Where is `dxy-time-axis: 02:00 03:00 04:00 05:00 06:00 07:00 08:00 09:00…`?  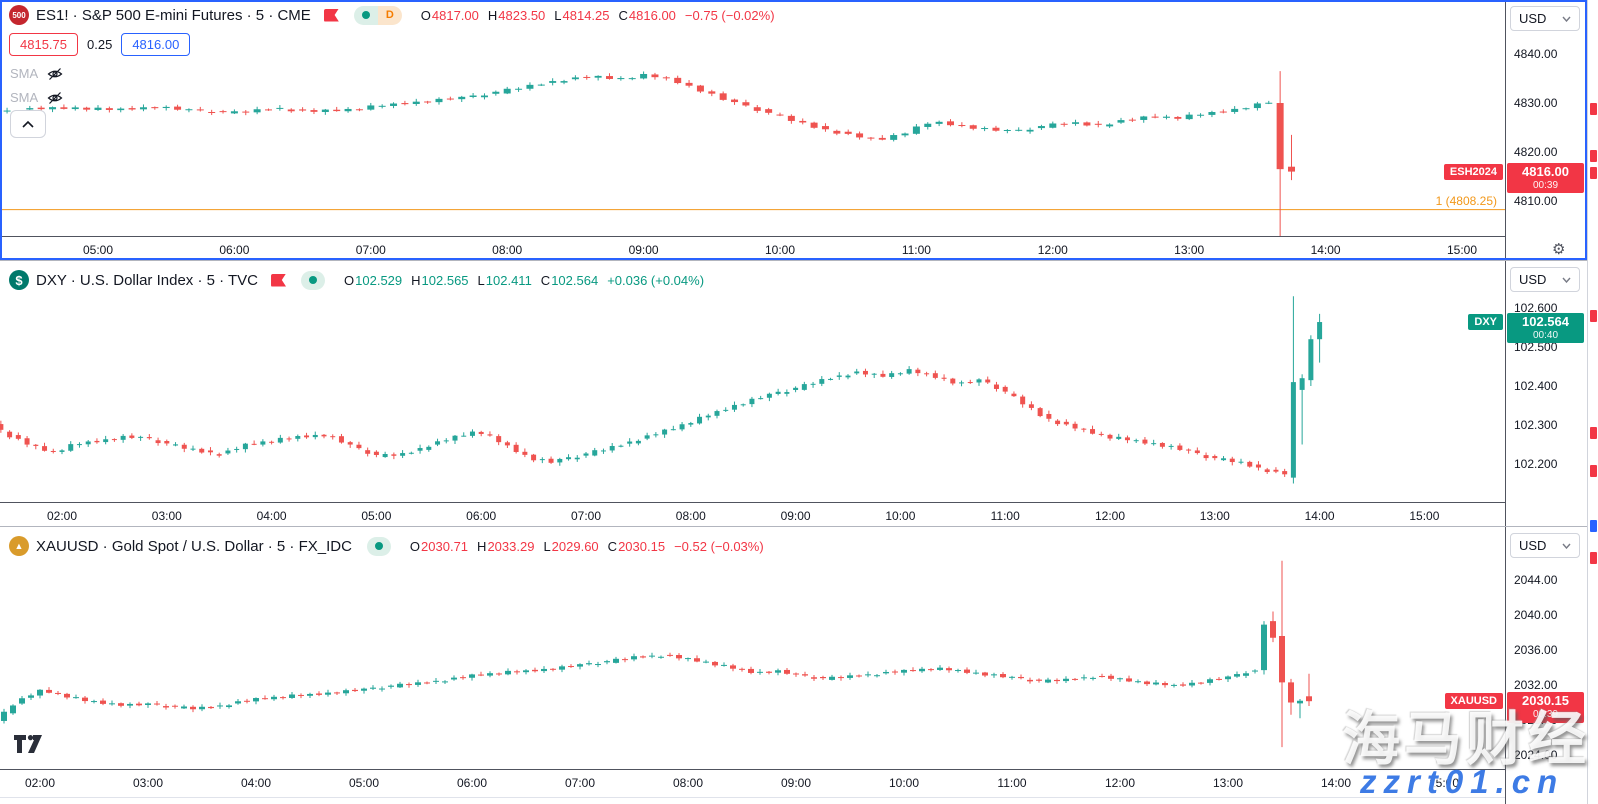
dxy-time-axis: 02:00 03:00 04:00 05:00 06:00 07:00 08:00 09:00… is located at coordinates (793, 514).